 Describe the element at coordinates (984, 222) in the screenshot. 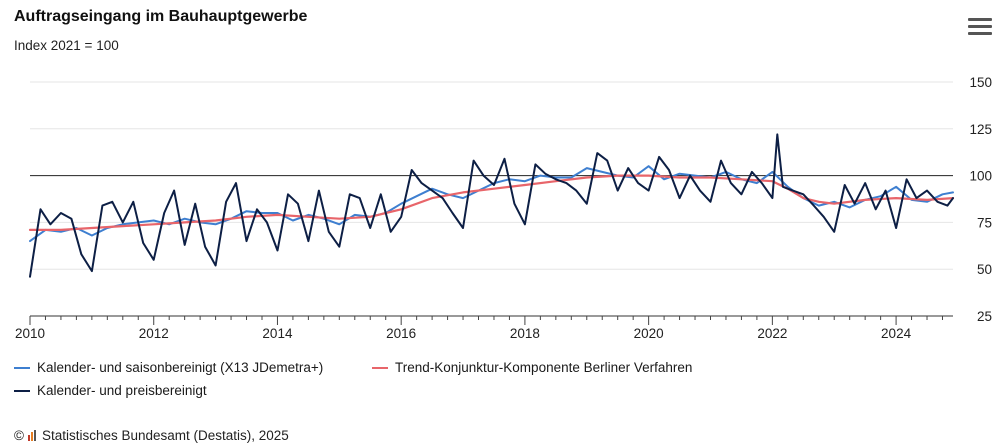

I see `y-tick-label: 75` at that location.